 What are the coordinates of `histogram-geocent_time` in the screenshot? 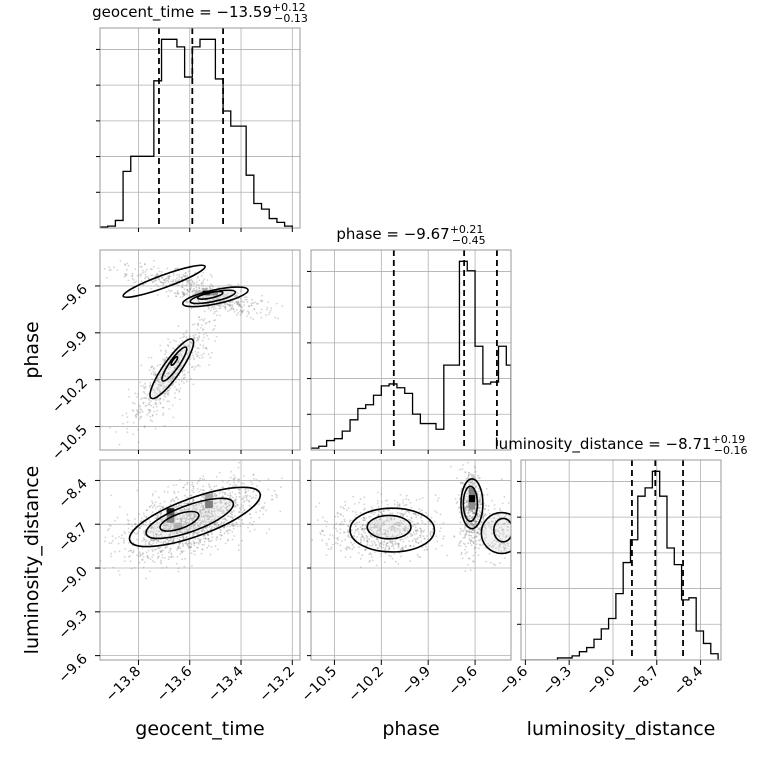 It's located at (196, 133).